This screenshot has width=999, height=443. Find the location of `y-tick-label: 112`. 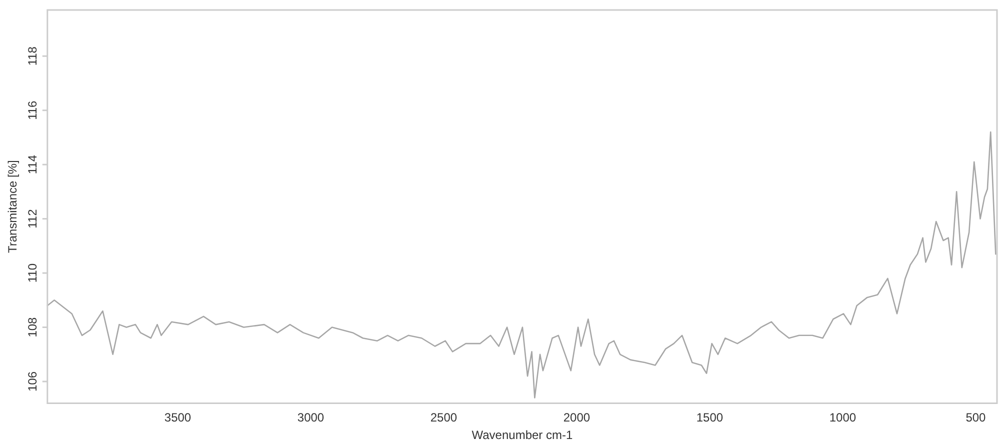

y-tick-label: 112 is located at coordinates (33, 218).